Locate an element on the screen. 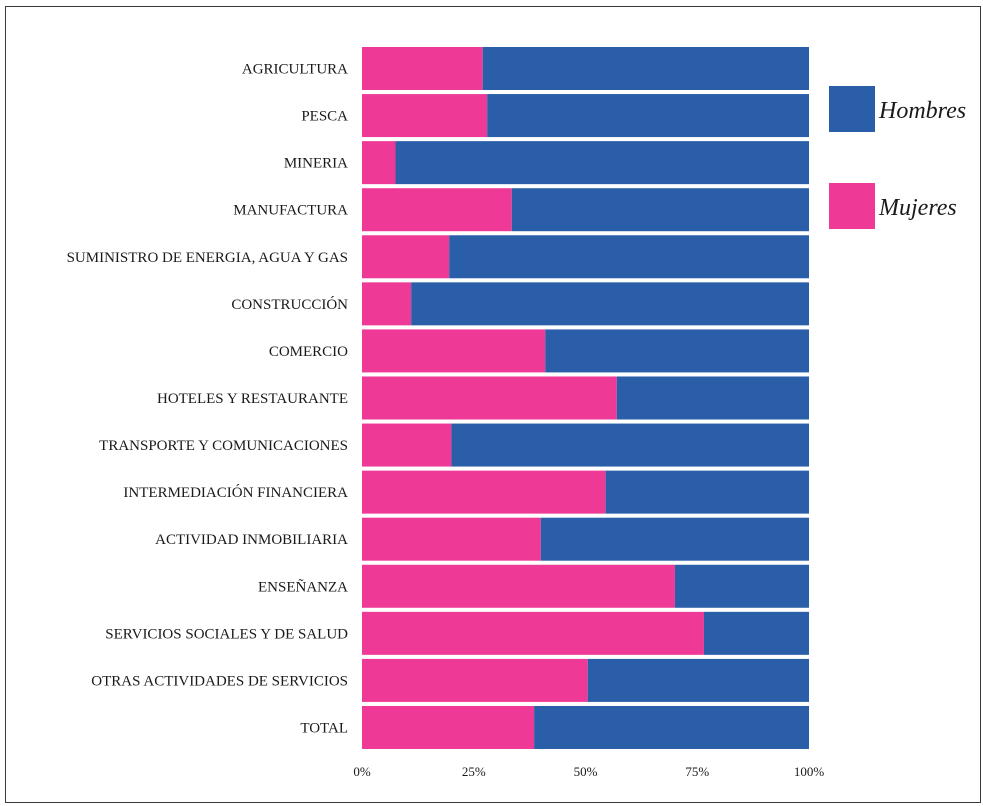  category-label: SUMINISTRO DE ENERGIA, AGUA Y GAS is located at coordinates (207, 258).